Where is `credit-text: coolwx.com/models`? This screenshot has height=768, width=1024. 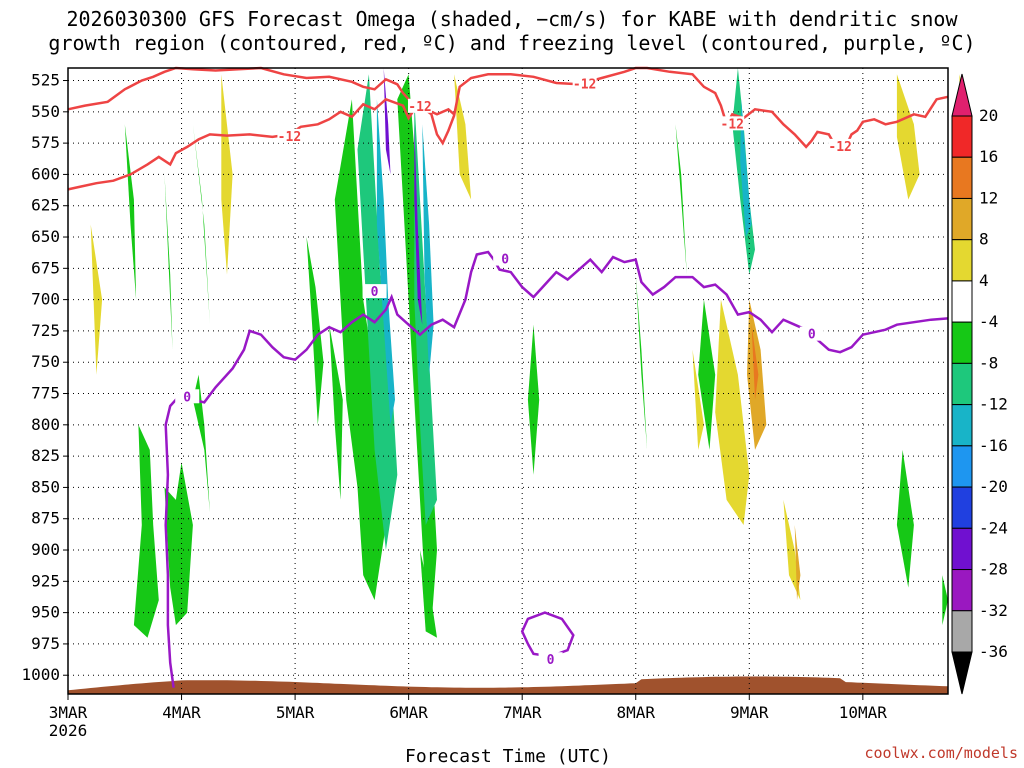
credit-text: coolwx.com/models is located at coordinates (941, 753).